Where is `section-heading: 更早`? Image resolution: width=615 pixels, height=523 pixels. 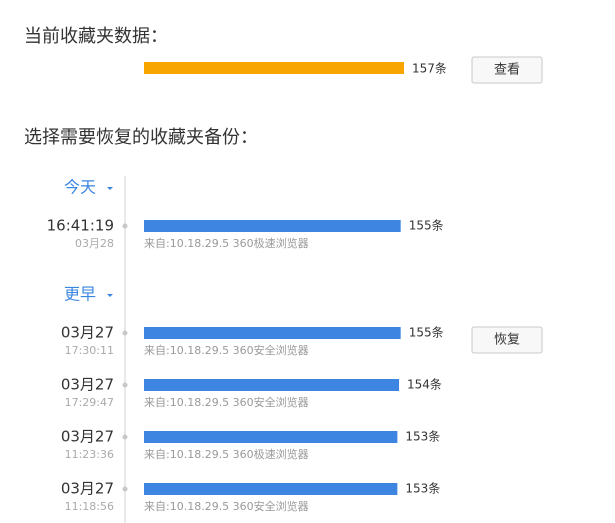 section-heading: 更早 is located at coordinates (80, 294).